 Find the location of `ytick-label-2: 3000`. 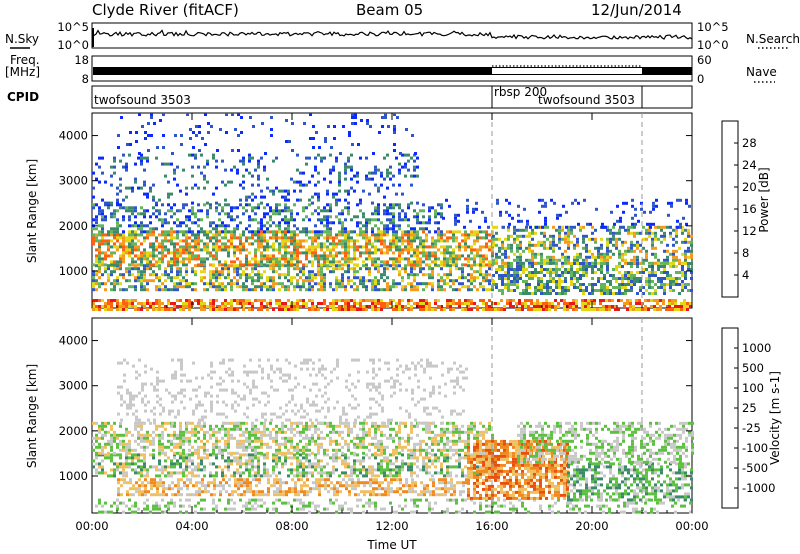

ytick-label-2: 3000 is located at coordinates (73, 181).